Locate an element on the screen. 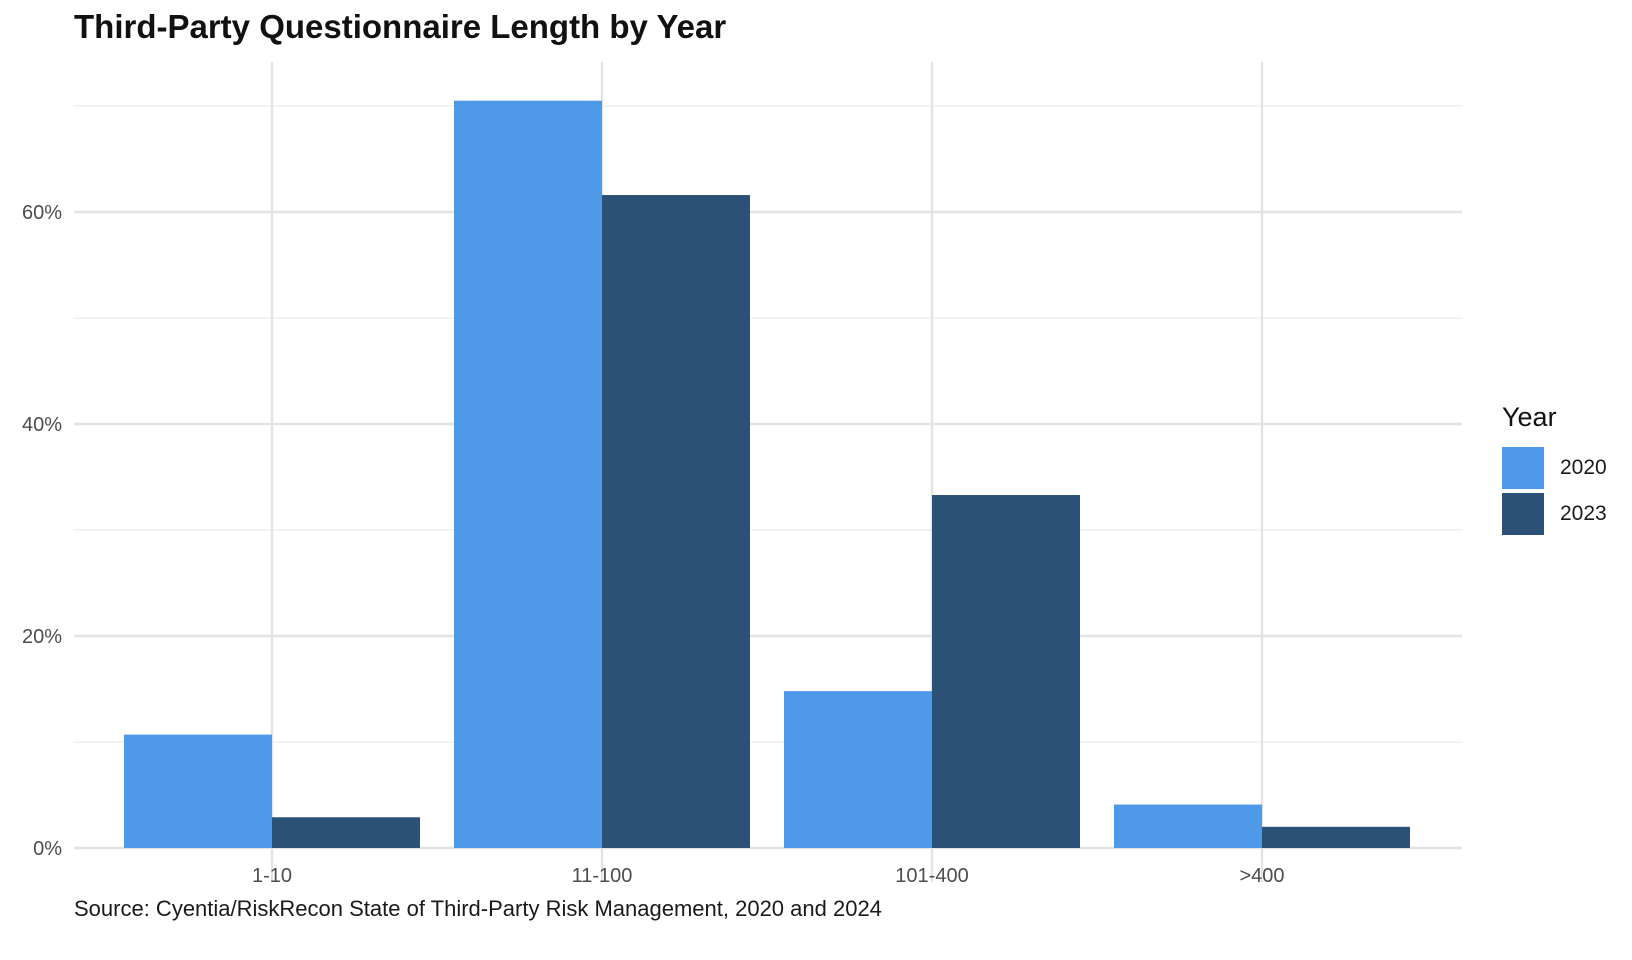  bar-2020->400 is located at coordinates (1188, 826).